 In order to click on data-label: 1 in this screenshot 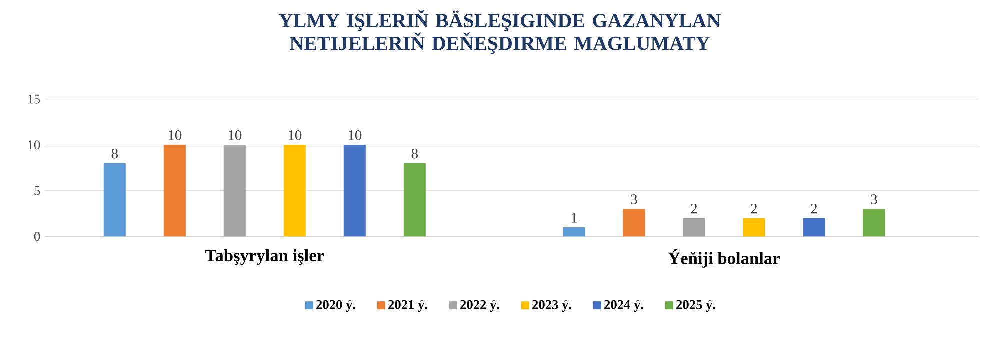, I will do `click(574, 218)`.